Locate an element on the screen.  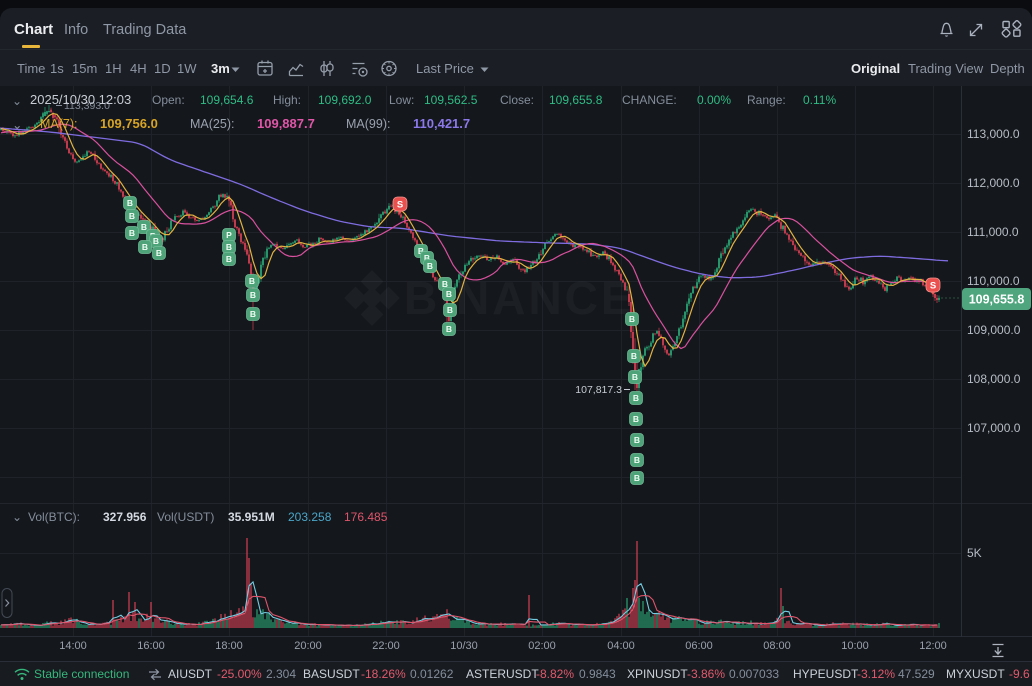
svg-text: CHANGE: is located at coordinates (649, 100).